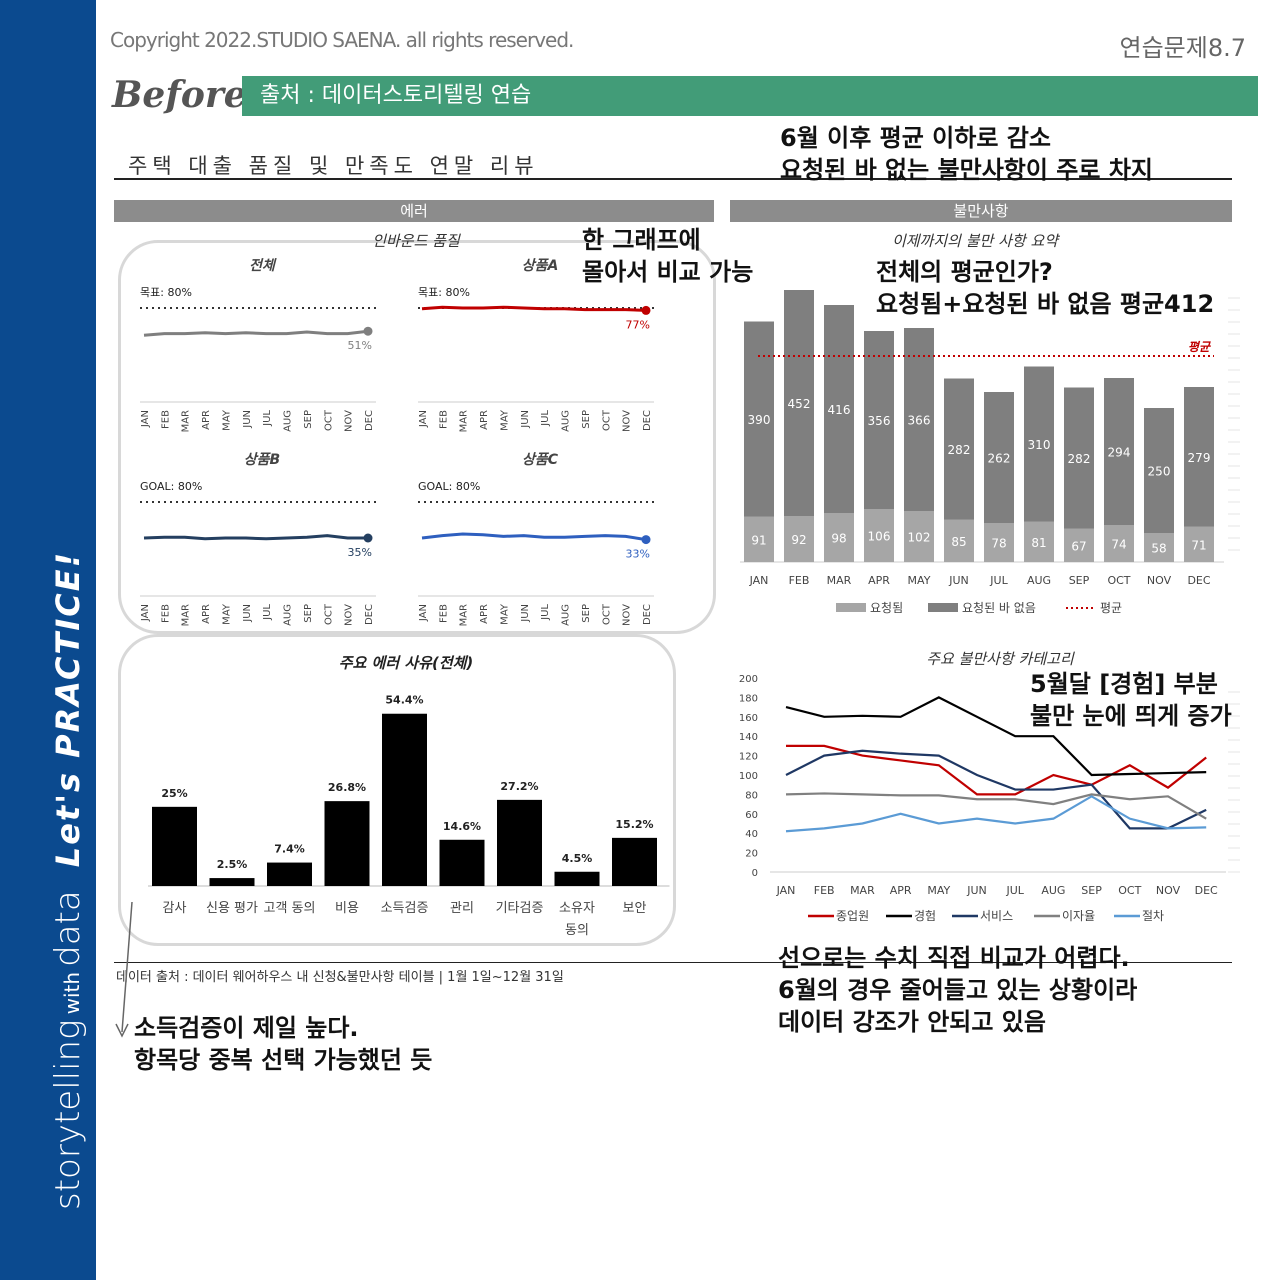 Image resolution: width=1280 pixels, height=1280 pixels. What do you see at coordinates (444, 292) in the screenshot?
I see `goal-label: 목표: 80%` at bounding box center [444, 292].